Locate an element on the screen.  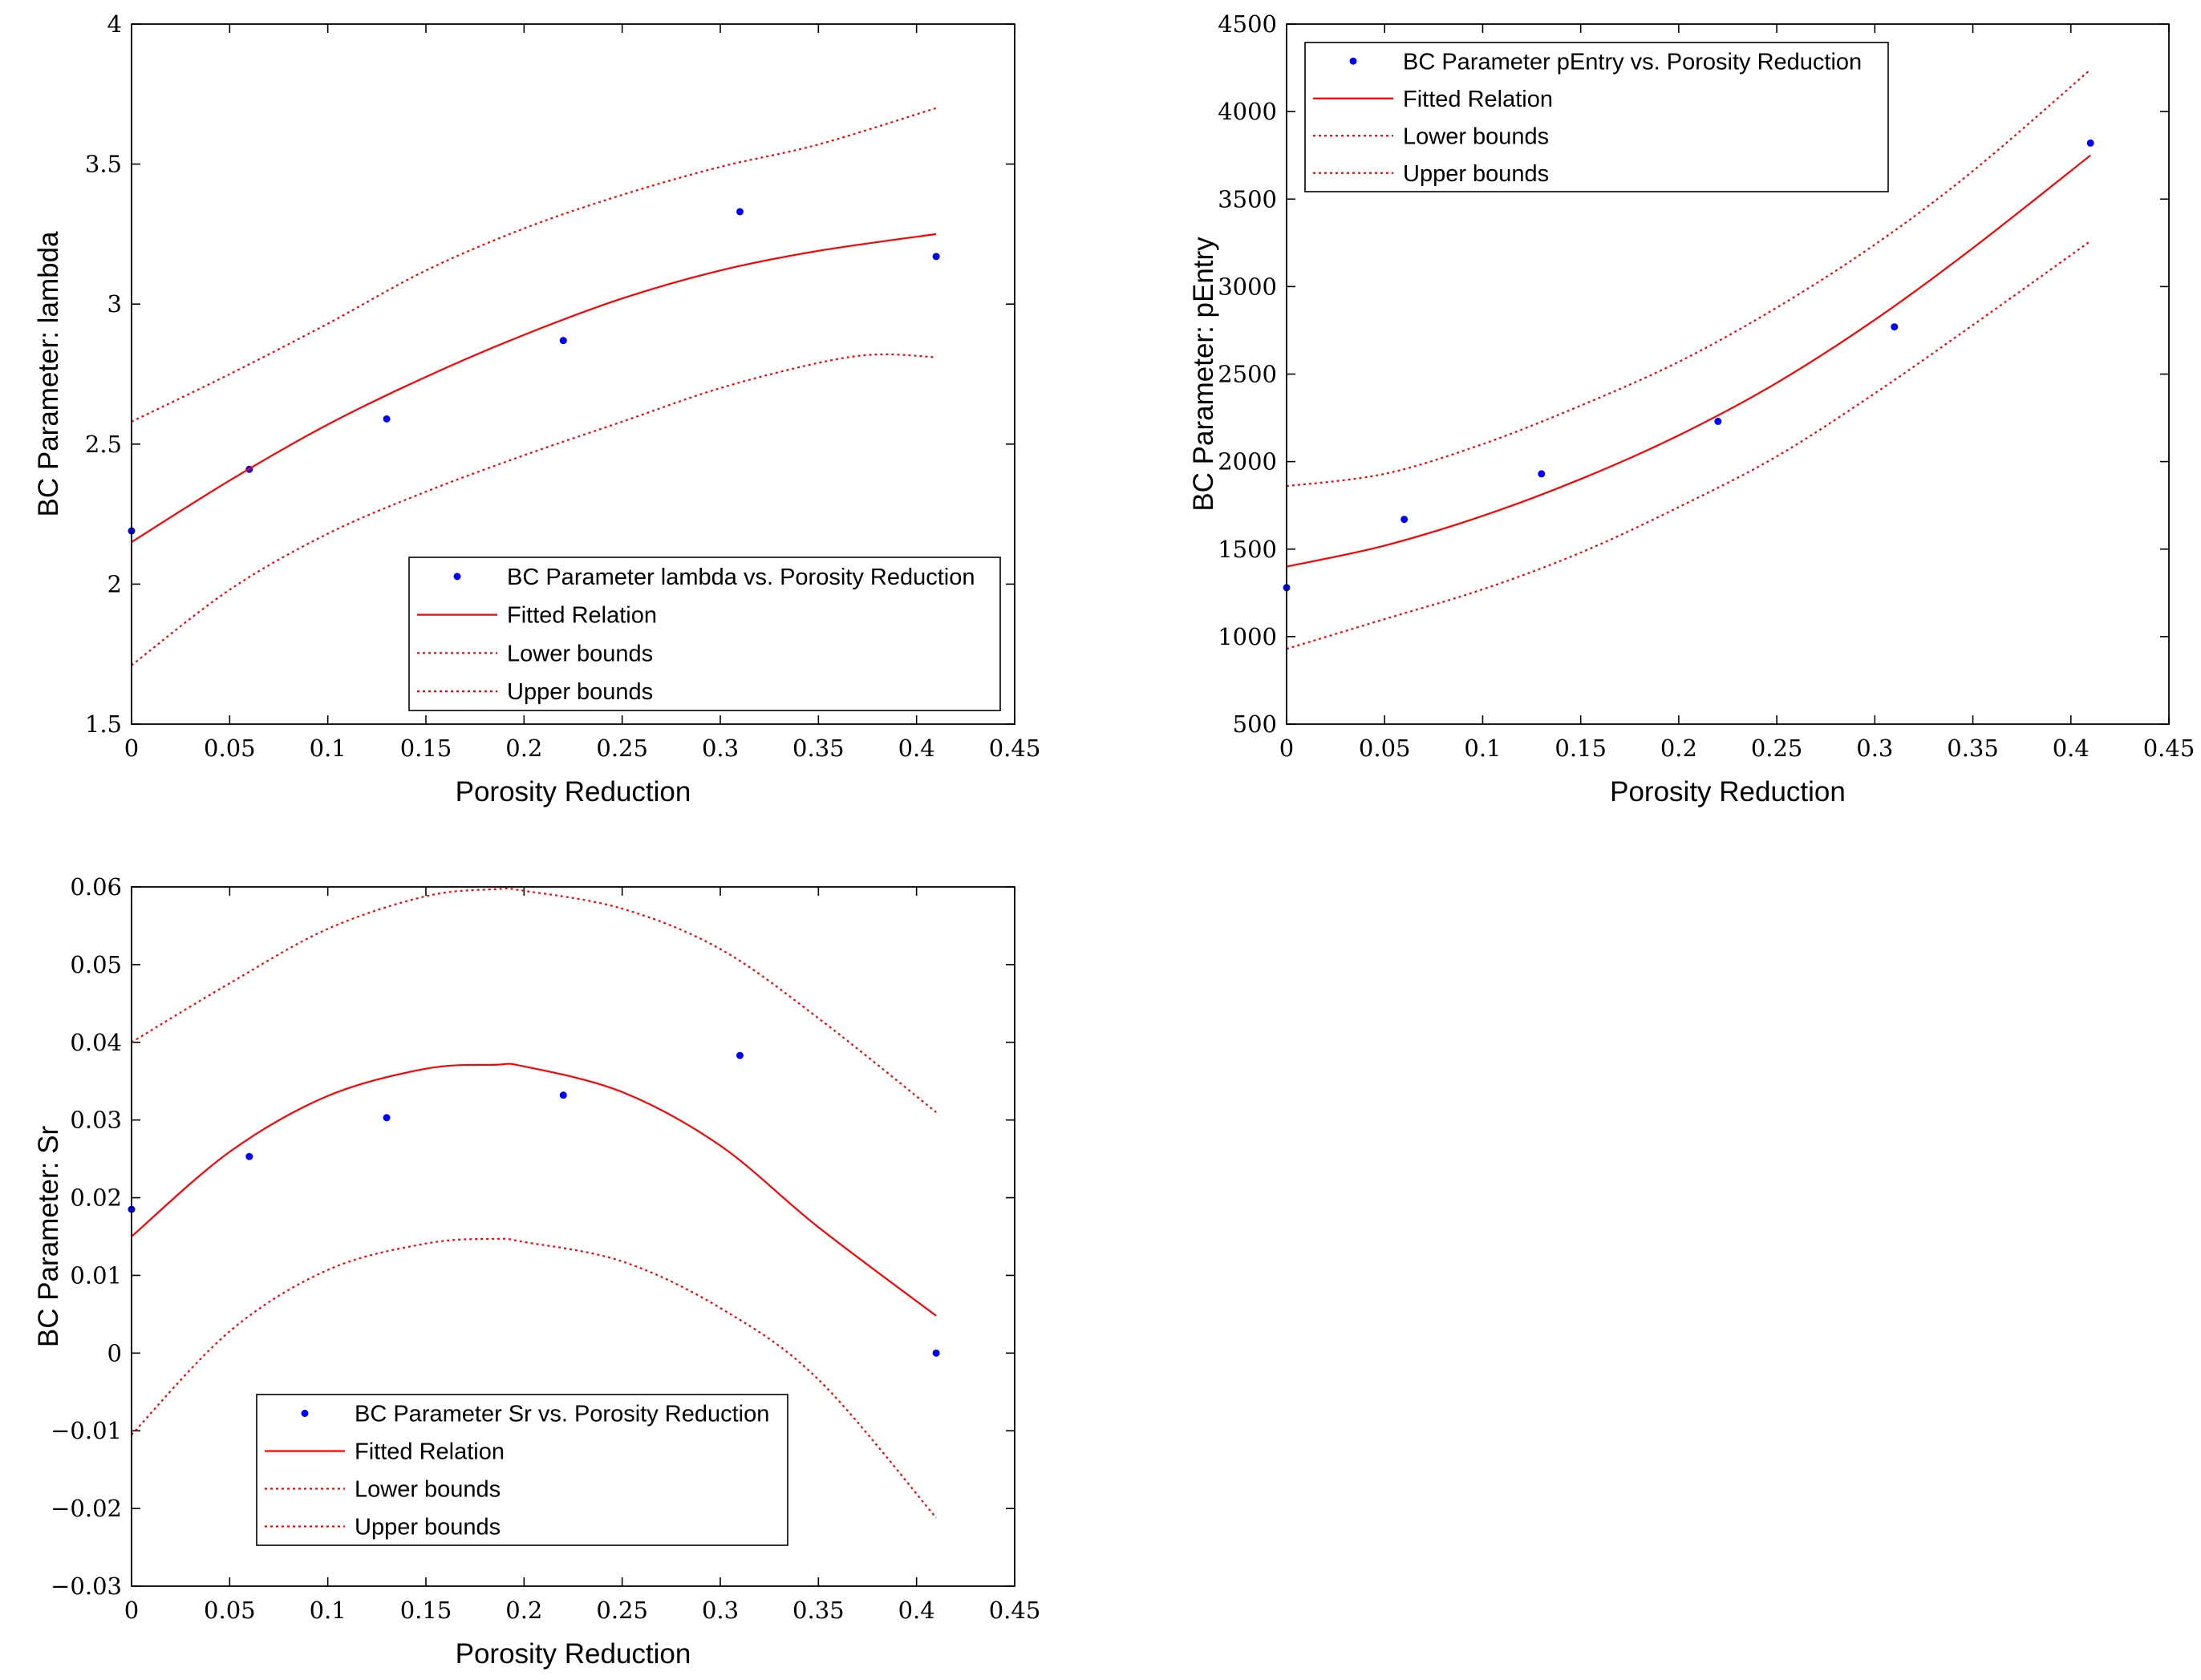
y-tick-label: 3 is located at coordinates (114, 304).